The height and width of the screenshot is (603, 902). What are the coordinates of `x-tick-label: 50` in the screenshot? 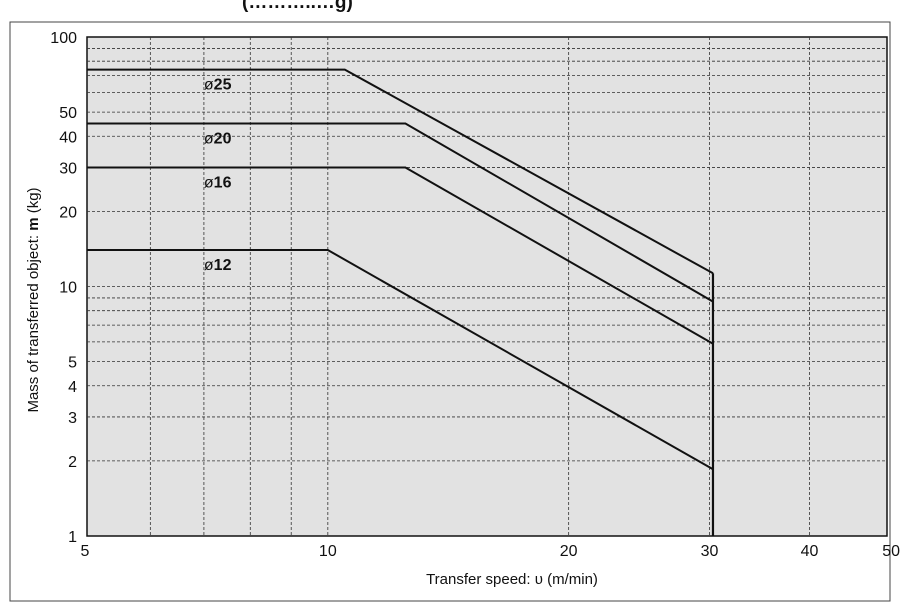 It's located at (891, 551).